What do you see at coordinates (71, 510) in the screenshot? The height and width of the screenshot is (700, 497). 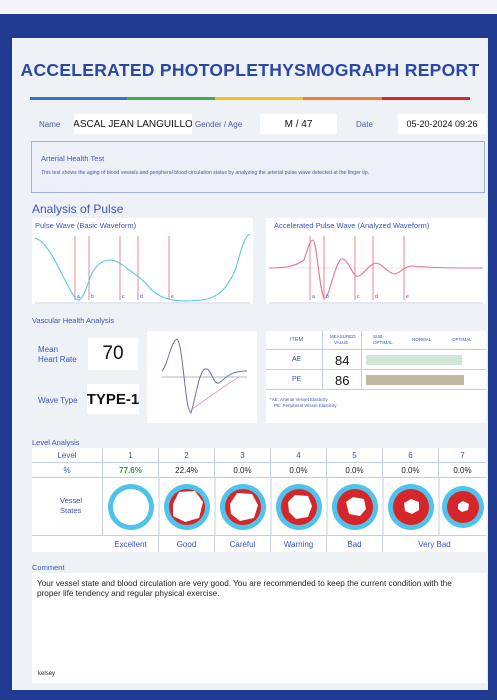 I see `vessel-states-label-2: States` at bounding box center [71, 510].